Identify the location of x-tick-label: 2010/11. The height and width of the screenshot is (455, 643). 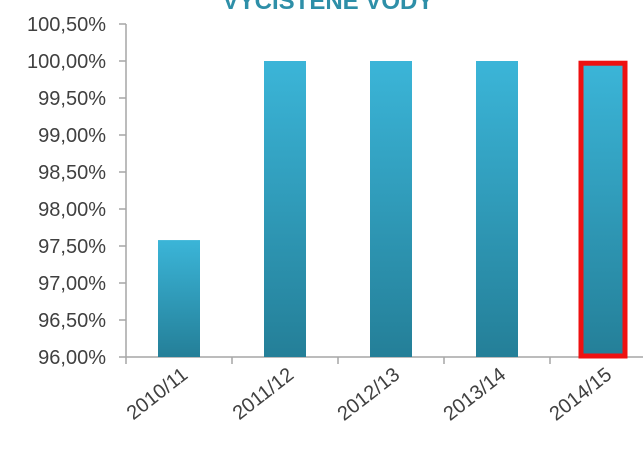
(157, 394).